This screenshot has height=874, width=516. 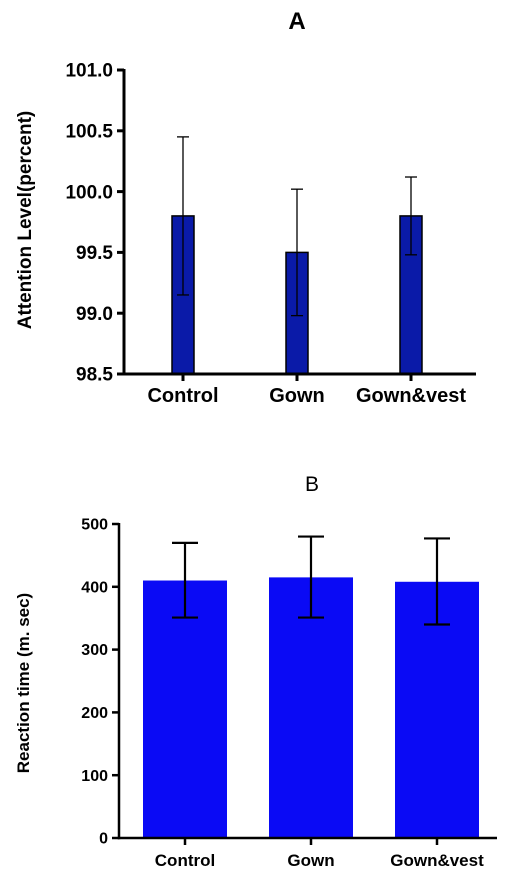 What do you see at coordinates (94, 253) in the screenshot?
I see `y-tick-label: 99.5` at bounding box center [94, 253].